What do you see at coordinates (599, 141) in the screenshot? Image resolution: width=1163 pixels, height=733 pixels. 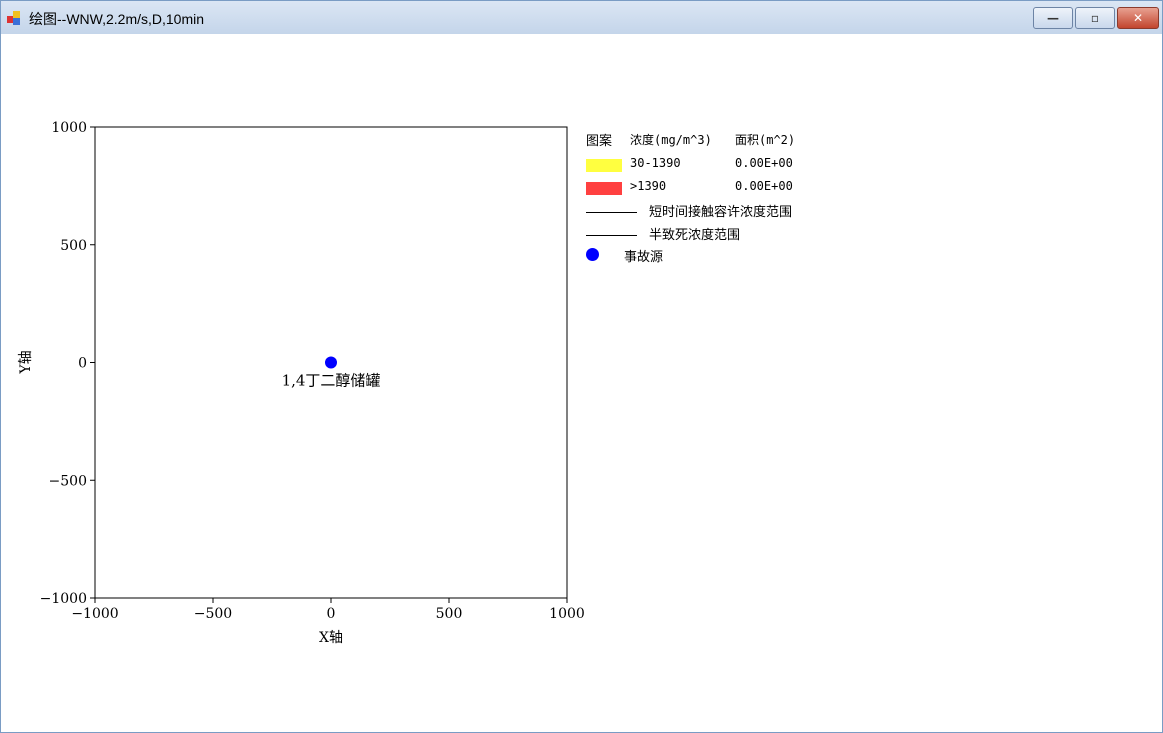 I see `legend-header-pattern: 图案` at bounding box center [599, 141].